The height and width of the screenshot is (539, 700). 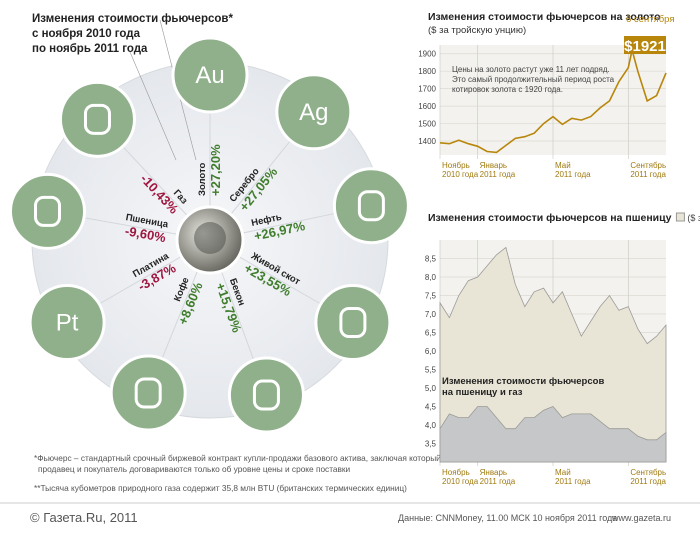 I want to click on y-tick-label: 1400, so click(x=427, y=141).